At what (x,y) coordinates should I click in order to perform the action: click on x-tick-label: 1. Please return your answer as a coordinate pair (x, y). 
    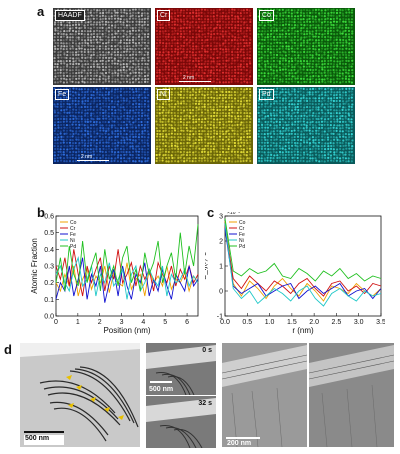
    Looking at the image, I should click on (78, 322).